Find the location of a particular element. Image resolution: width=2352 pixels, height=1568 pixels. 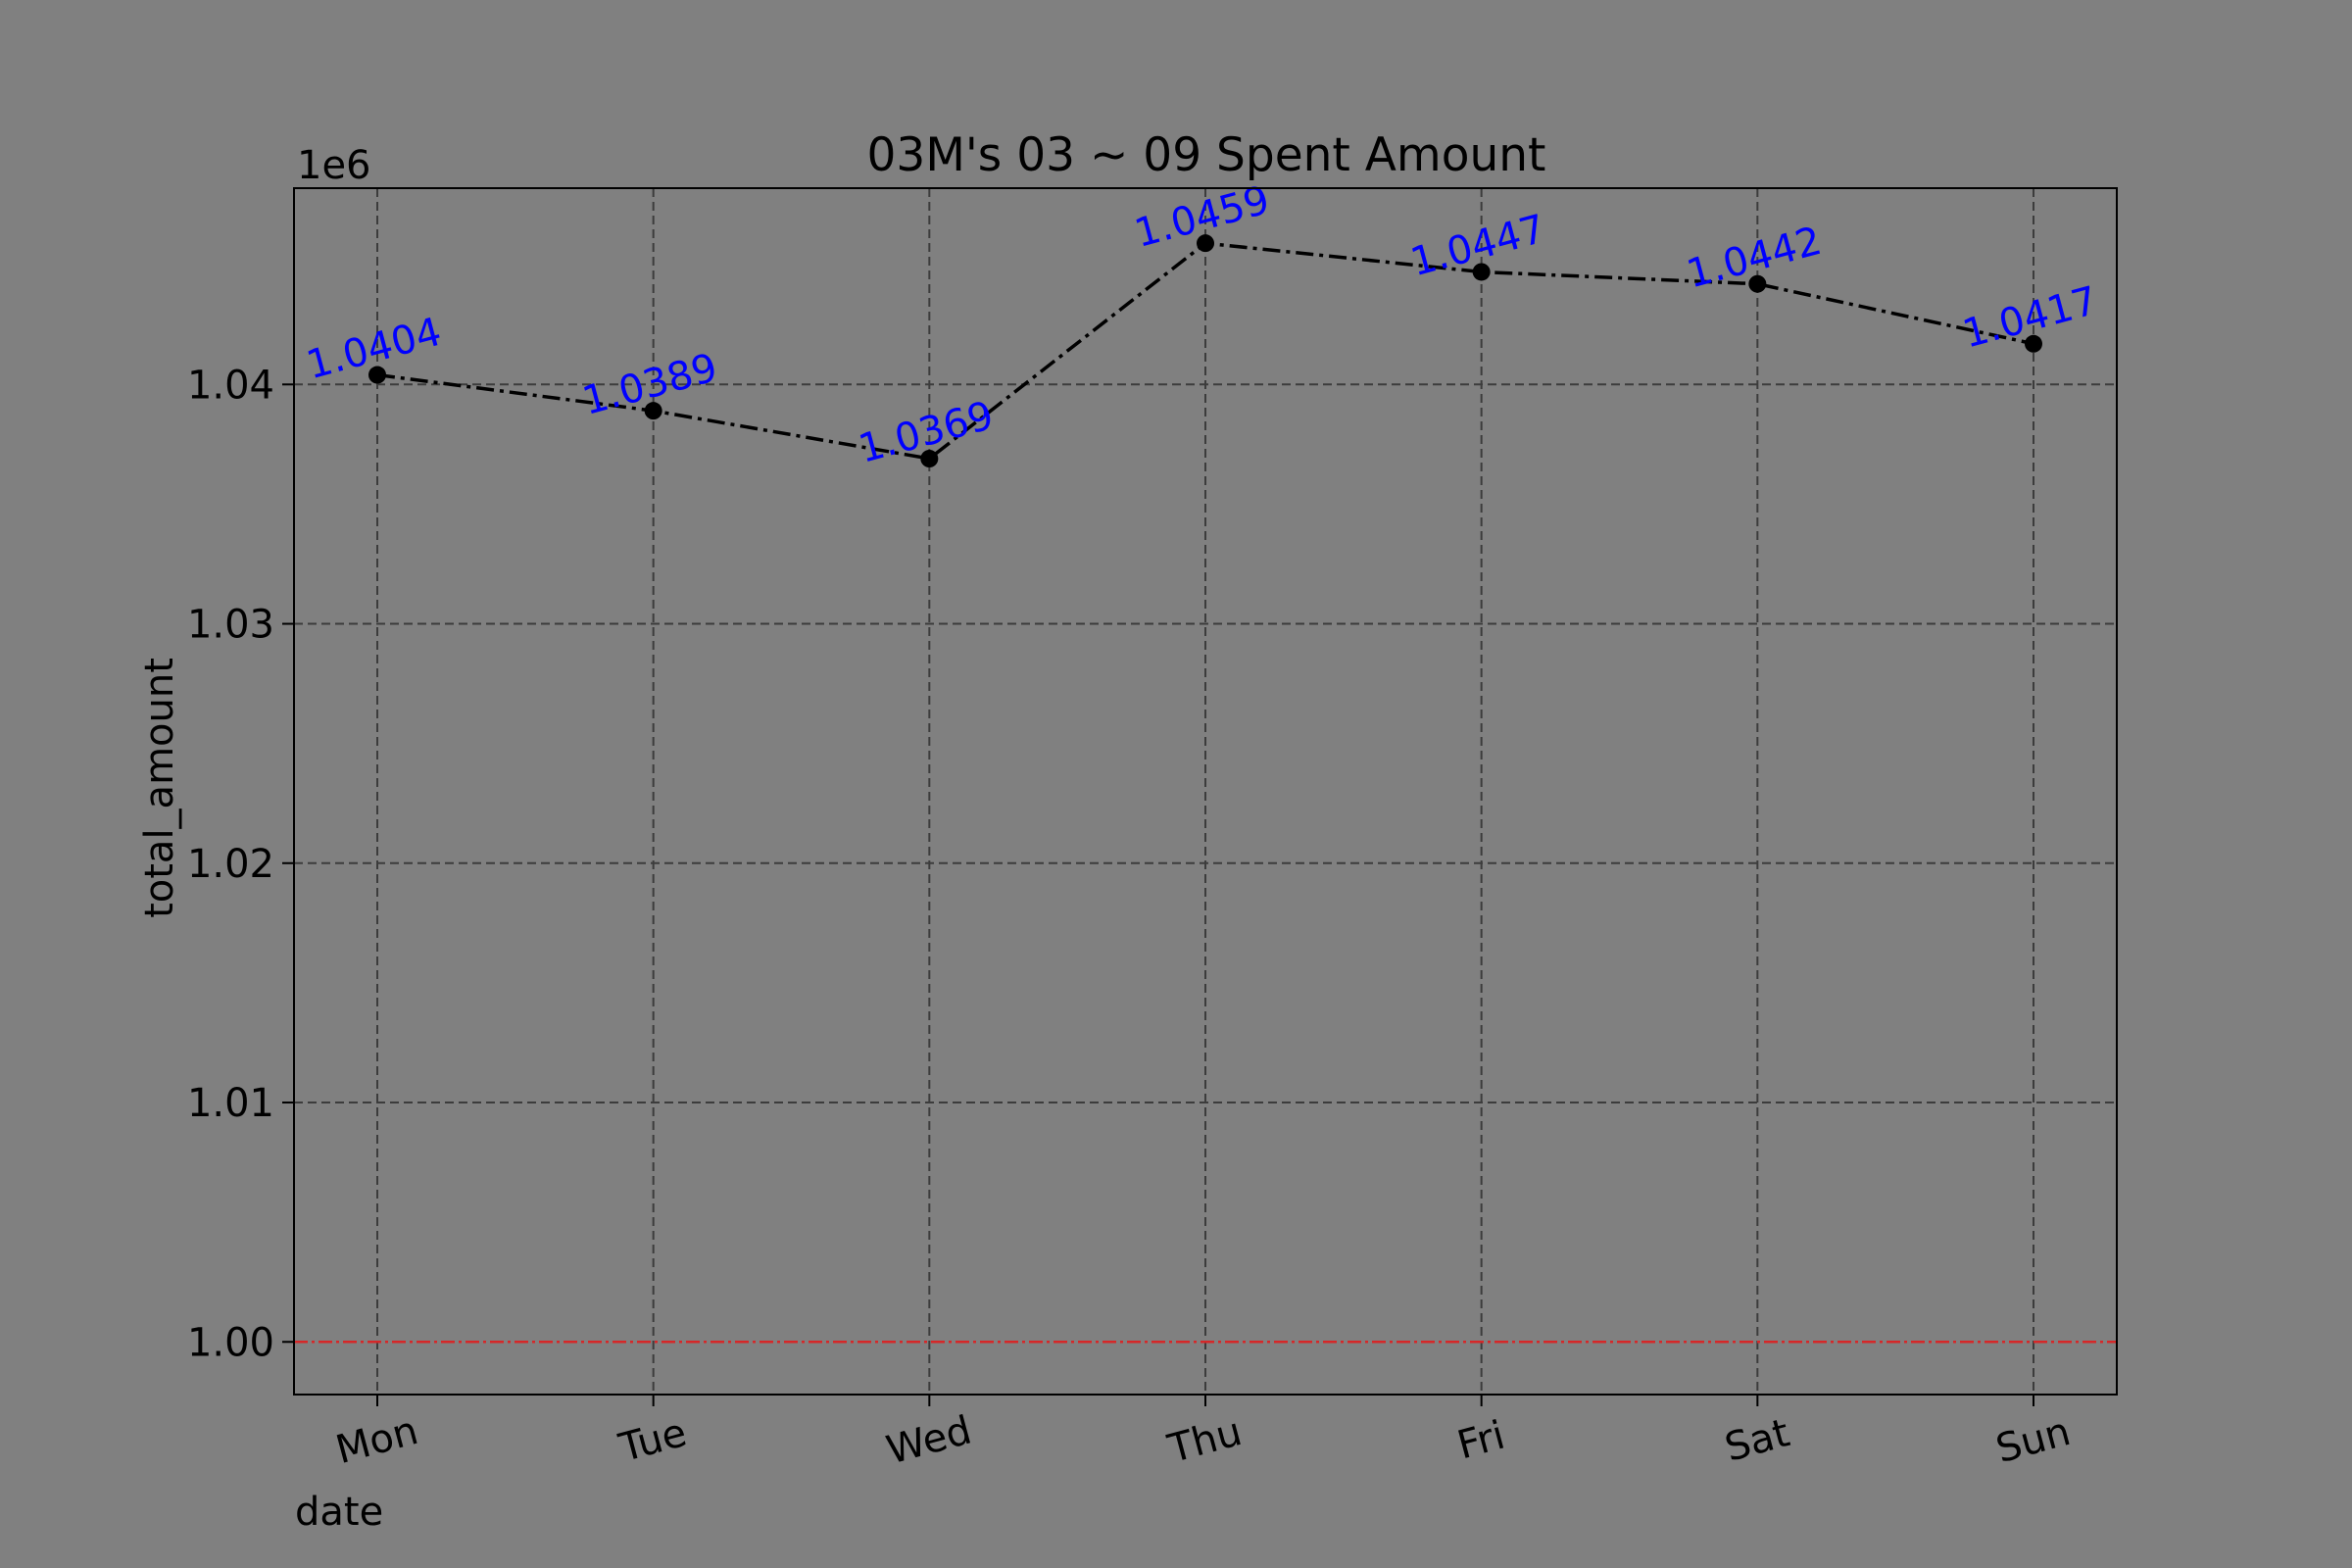

y-axis-label: total_amount is located at coordinates (159, 788).